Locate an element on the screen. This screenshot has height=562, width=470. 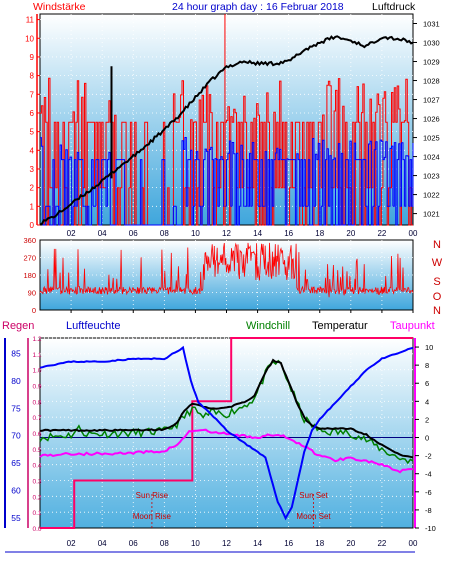
x-tick-label: 04 is located at coordinates (102, 543).